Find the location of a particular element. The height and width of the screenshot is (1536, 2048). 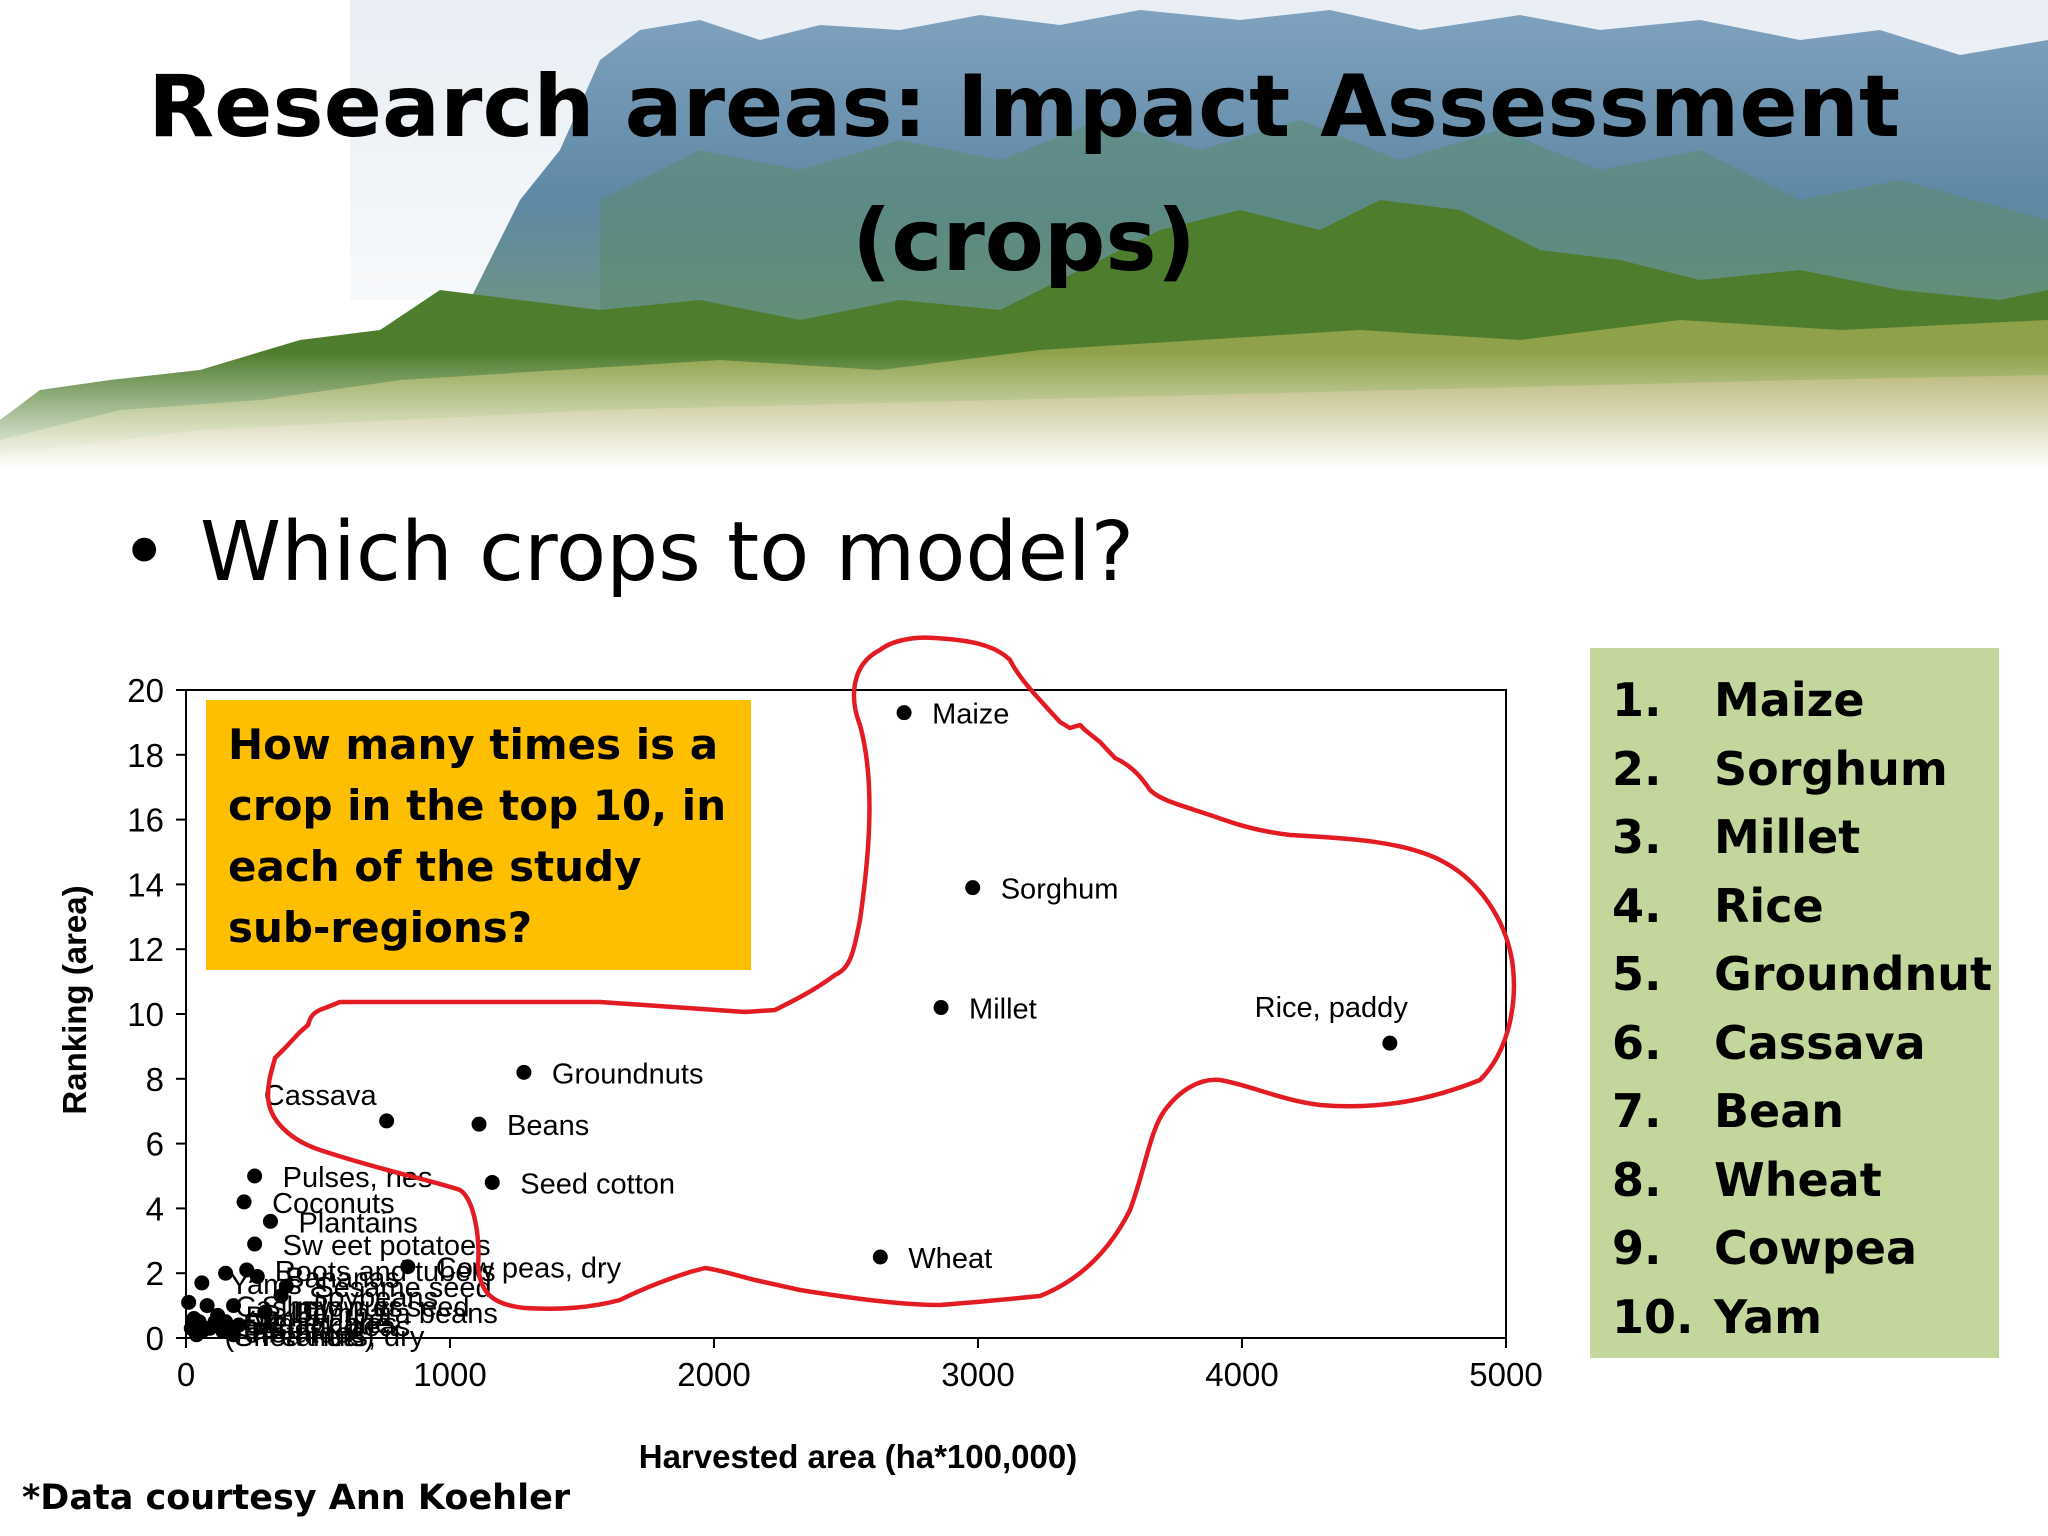

point-label: Sorghum is located at coordinates (1060, 890).